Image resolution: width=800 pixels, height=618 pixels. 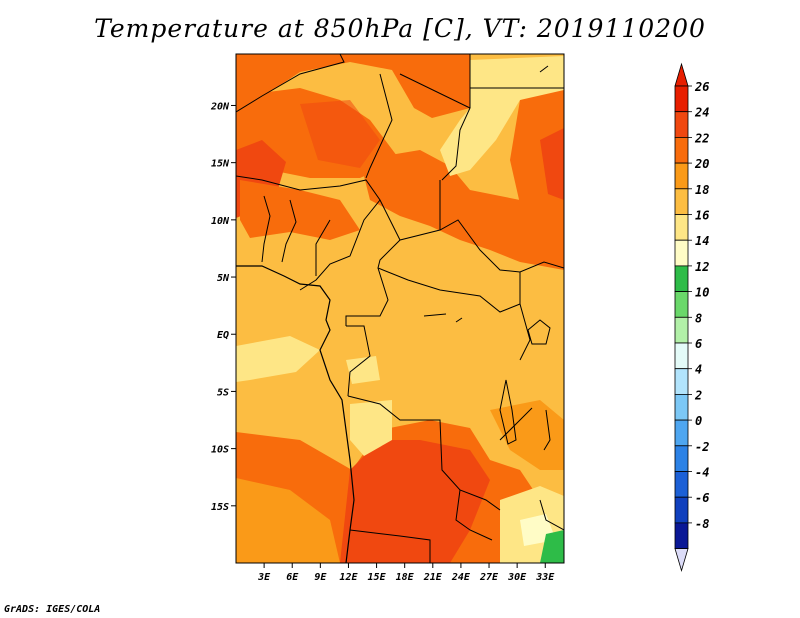 I want to click on colorbar-label: 4, so click(x=698, y=370).